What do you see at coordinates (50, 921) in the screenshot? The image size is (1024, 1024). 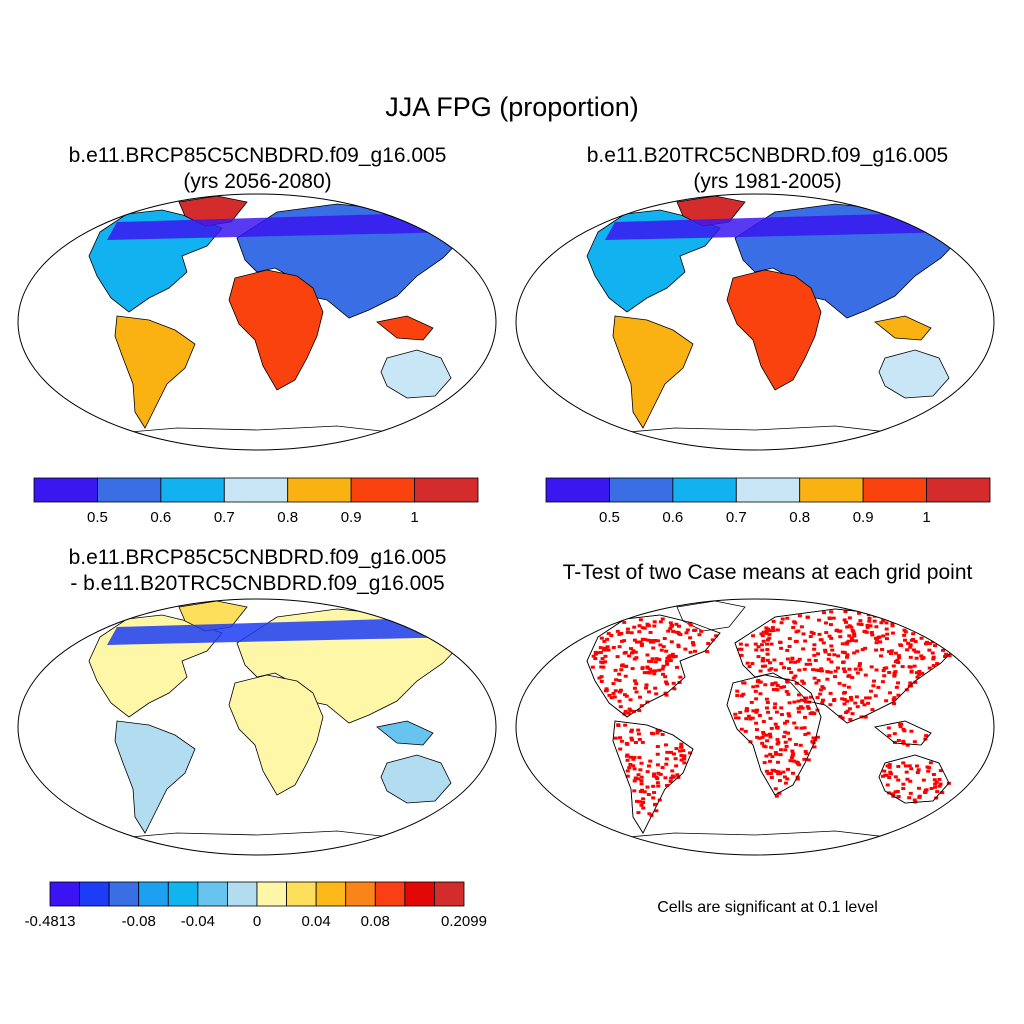 I see `colorbar-tick-label: -0.4813` at bounding box center [50, 921].